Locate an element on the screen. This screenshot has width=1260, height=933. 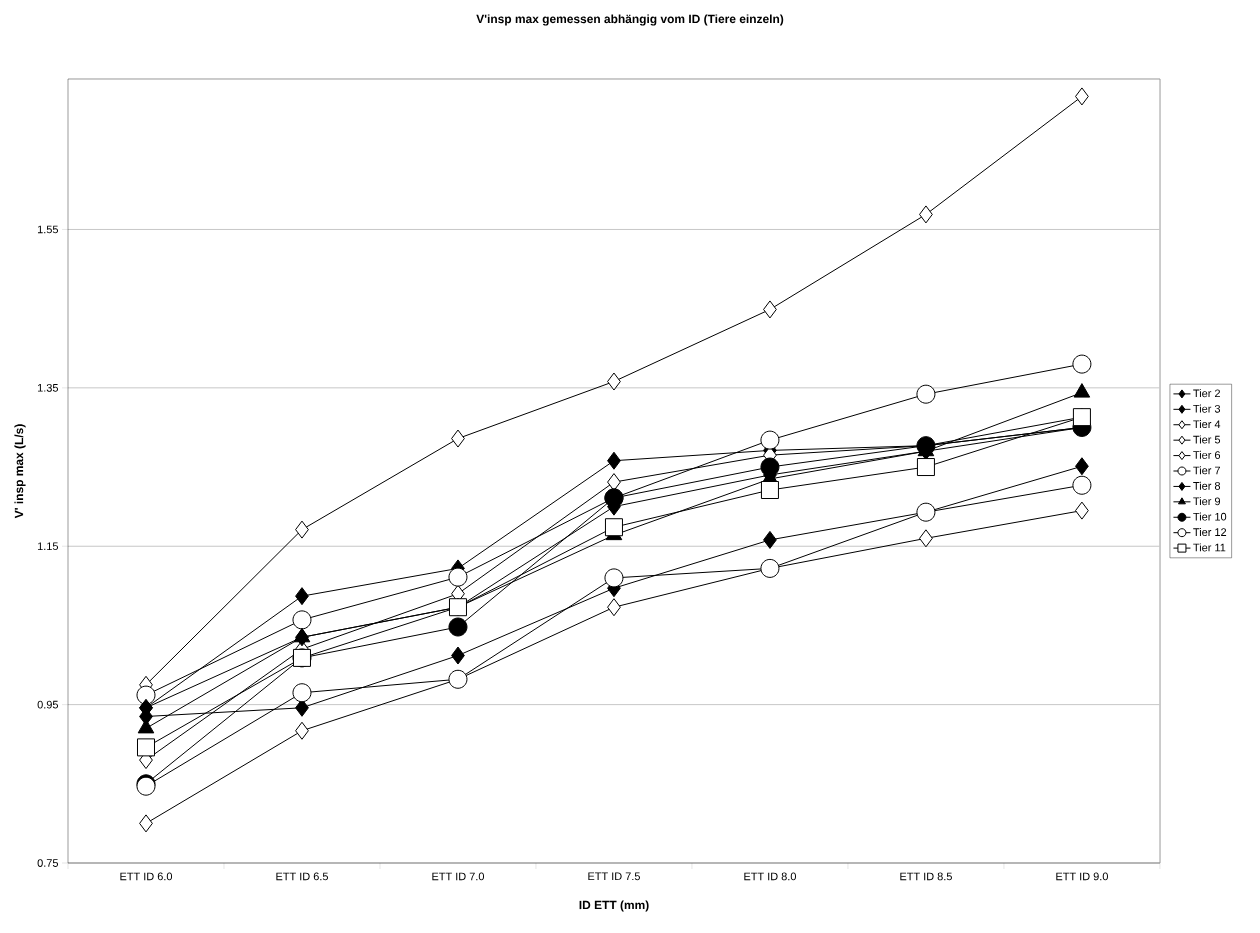
y-tick-label: 1.35 is located at coordinates (48, 387).